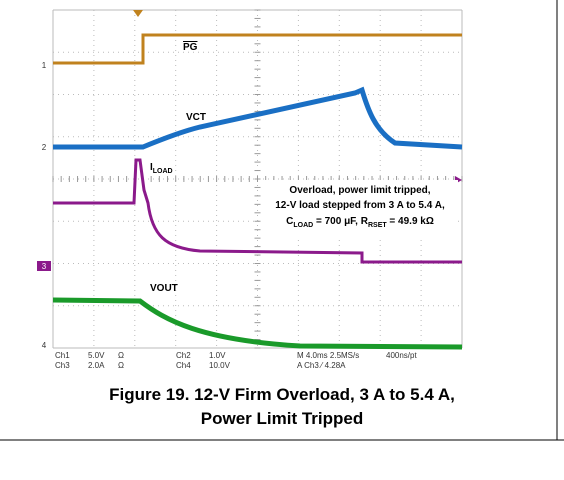 The height and width of the screenshot is (480, 564). What do you see at coordinates (44, 147) in the screenshot?
I see `channel-marker: 2` at bounding box center [44, 147].